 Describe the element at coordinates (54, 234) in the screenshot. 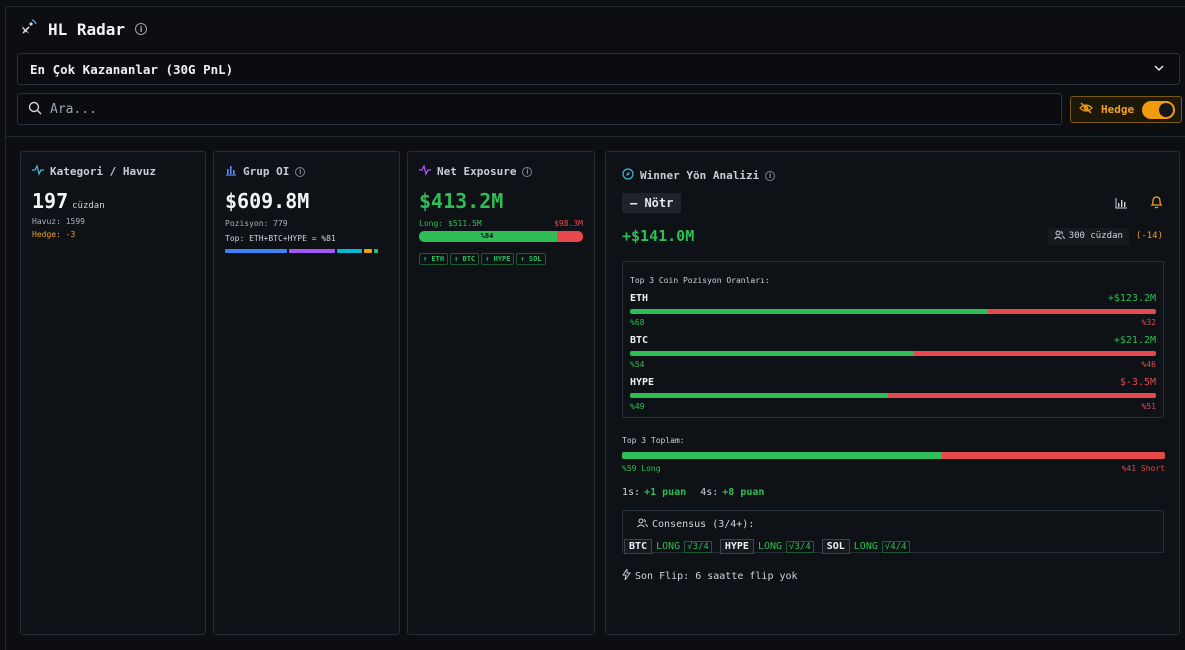

I see `hedge-count: Hedge: -3` at that location.